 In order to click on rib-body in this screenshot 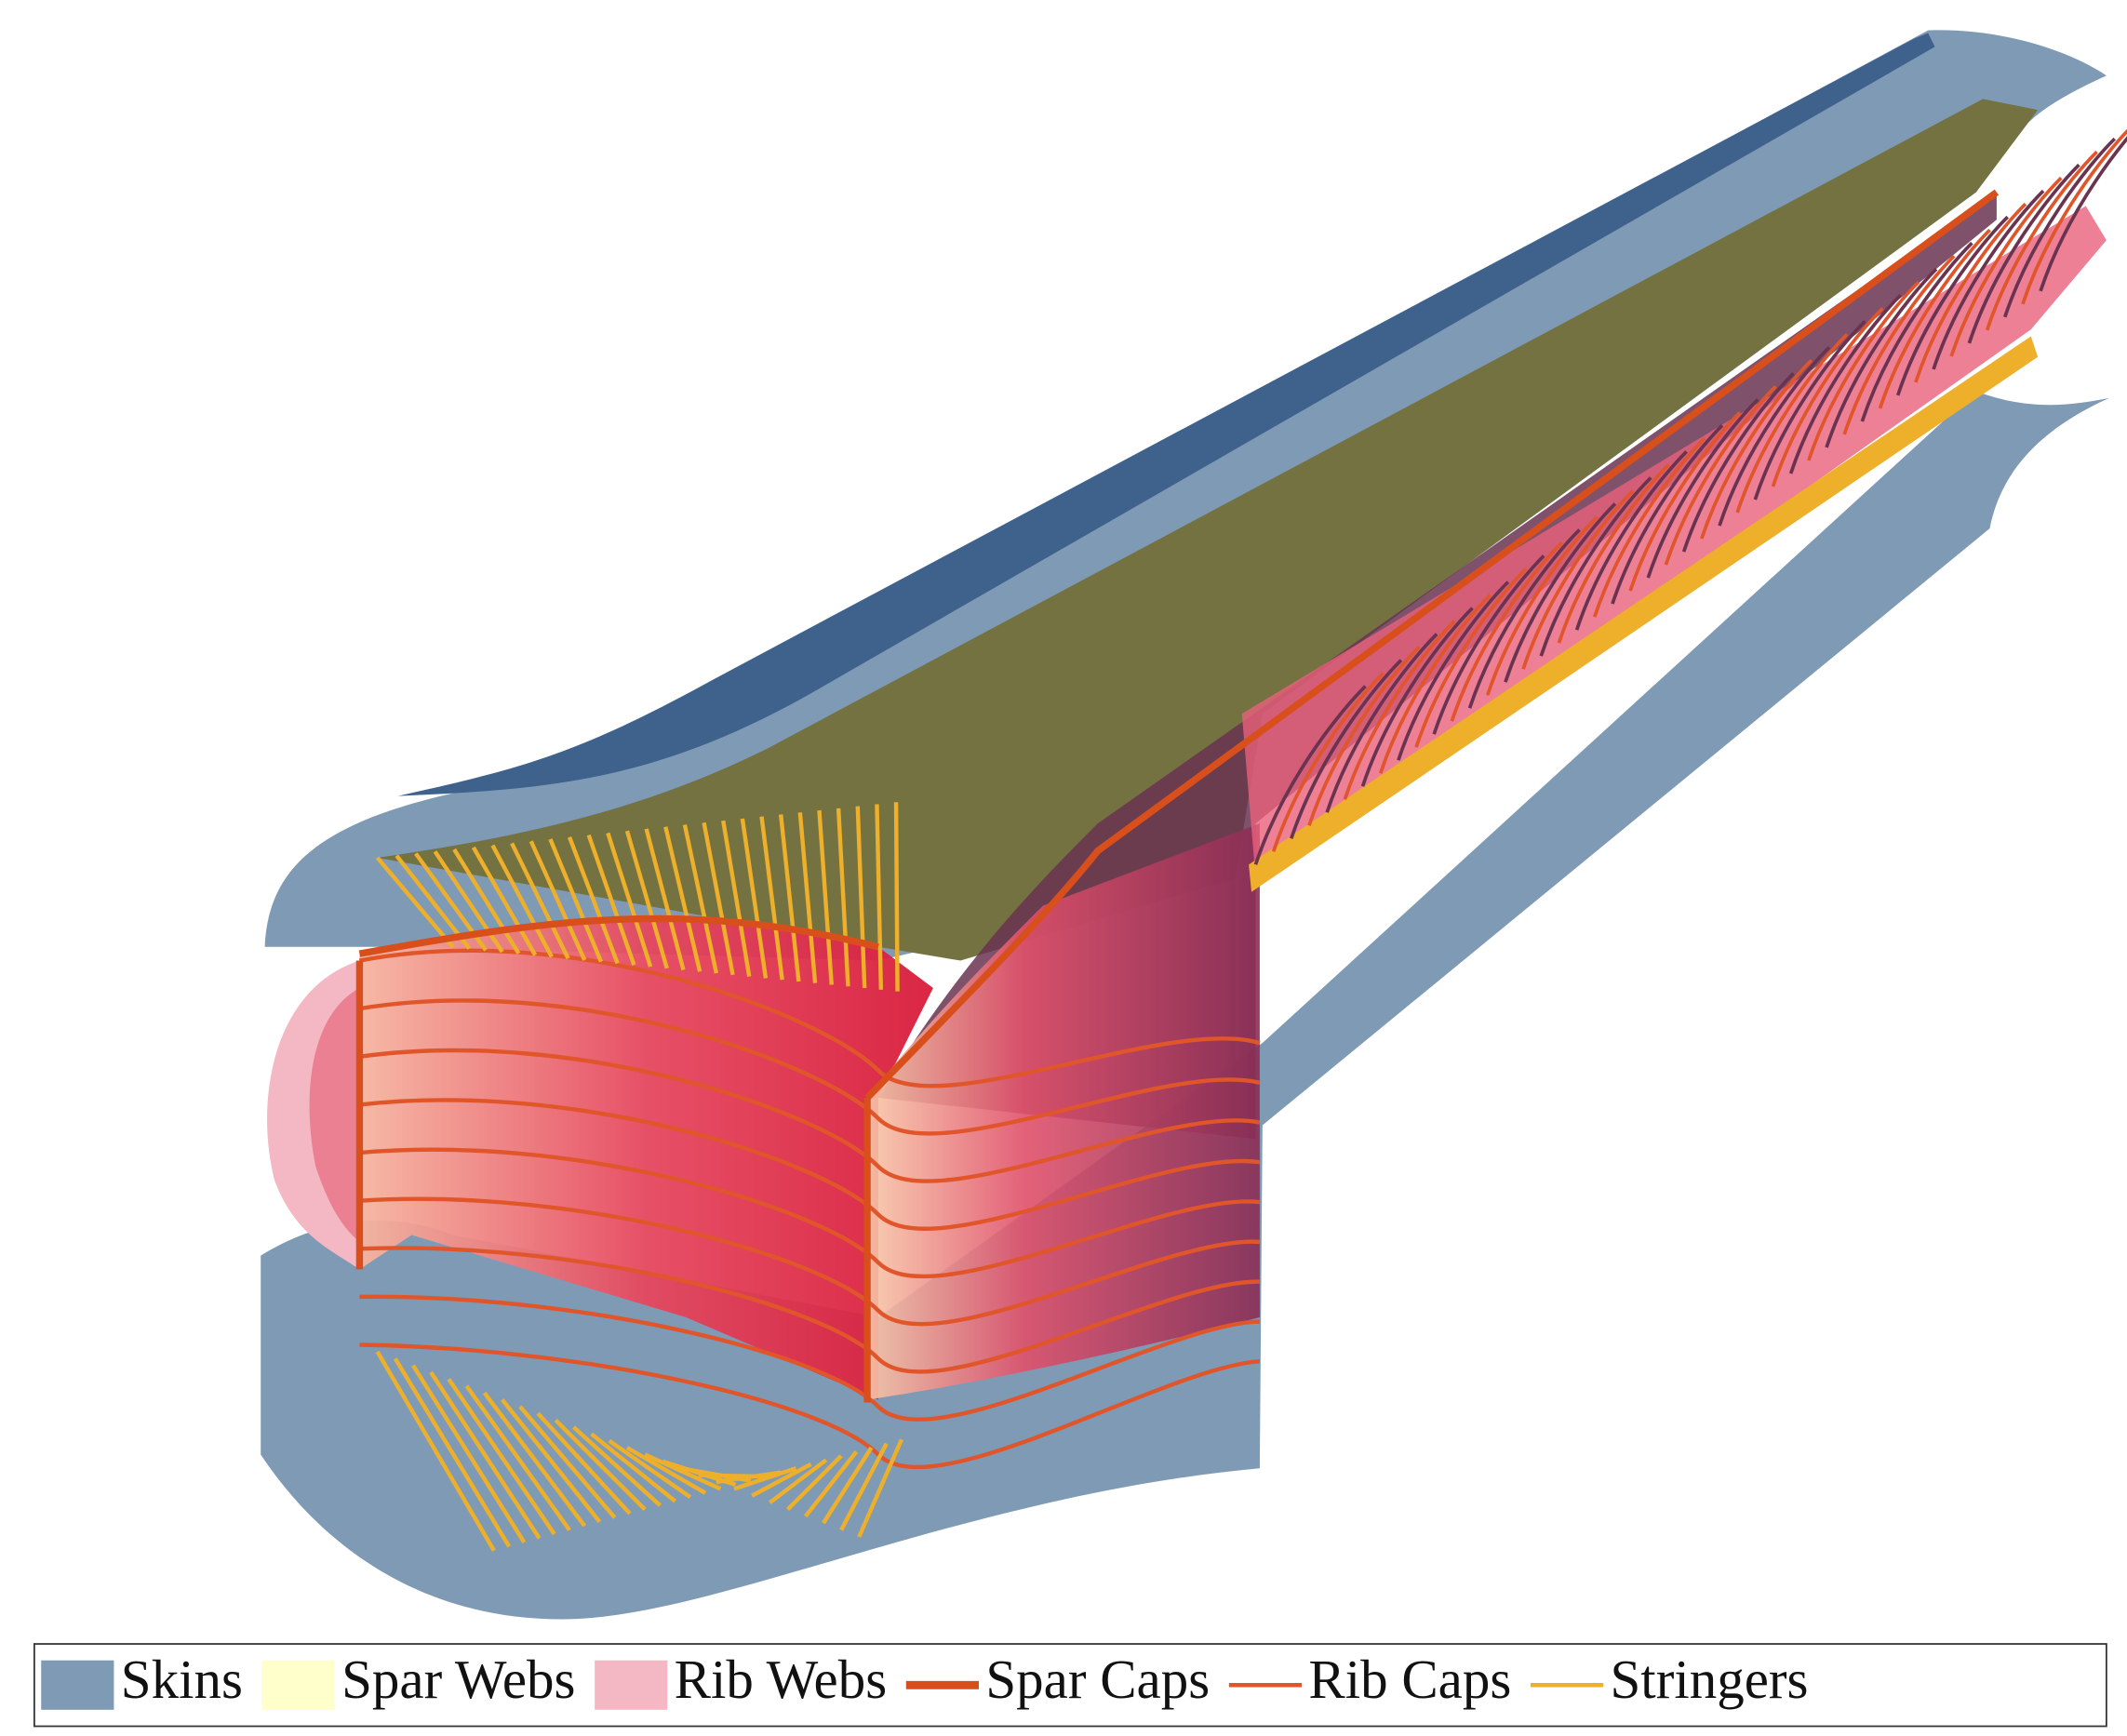, I will do `click(646, 1157)`.